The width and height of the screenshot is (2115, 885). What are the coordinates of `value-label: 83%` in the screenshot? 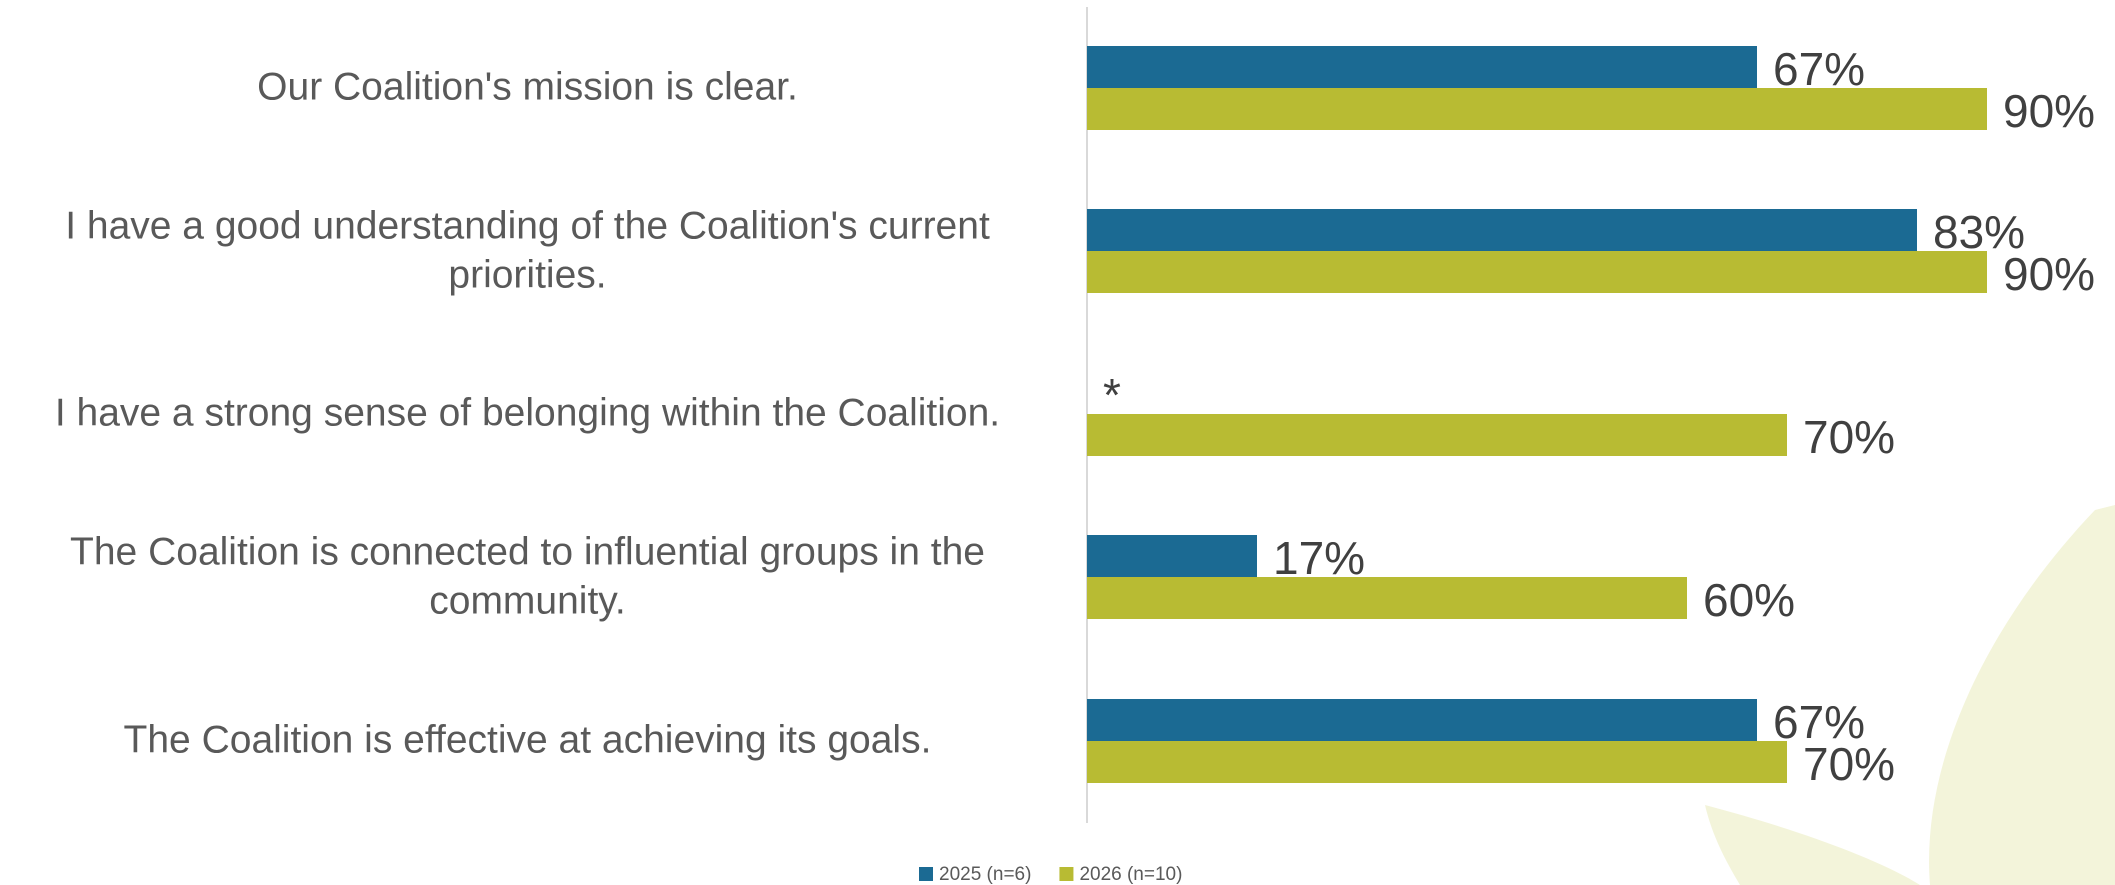 It's located at (1979, 232).